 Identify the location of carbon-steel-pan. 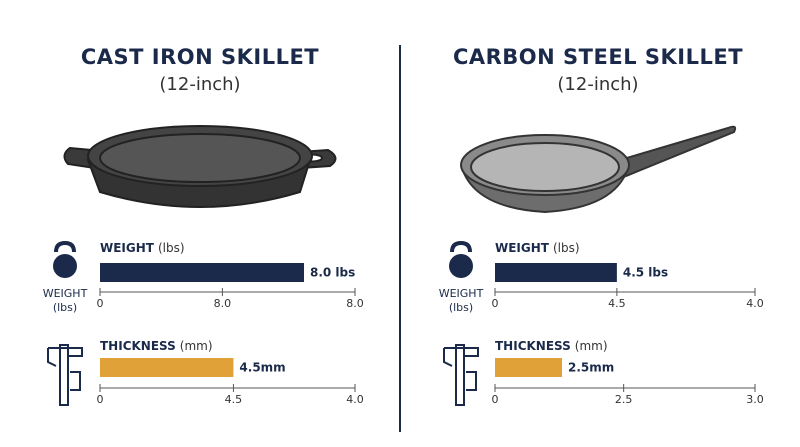
(598, 169).